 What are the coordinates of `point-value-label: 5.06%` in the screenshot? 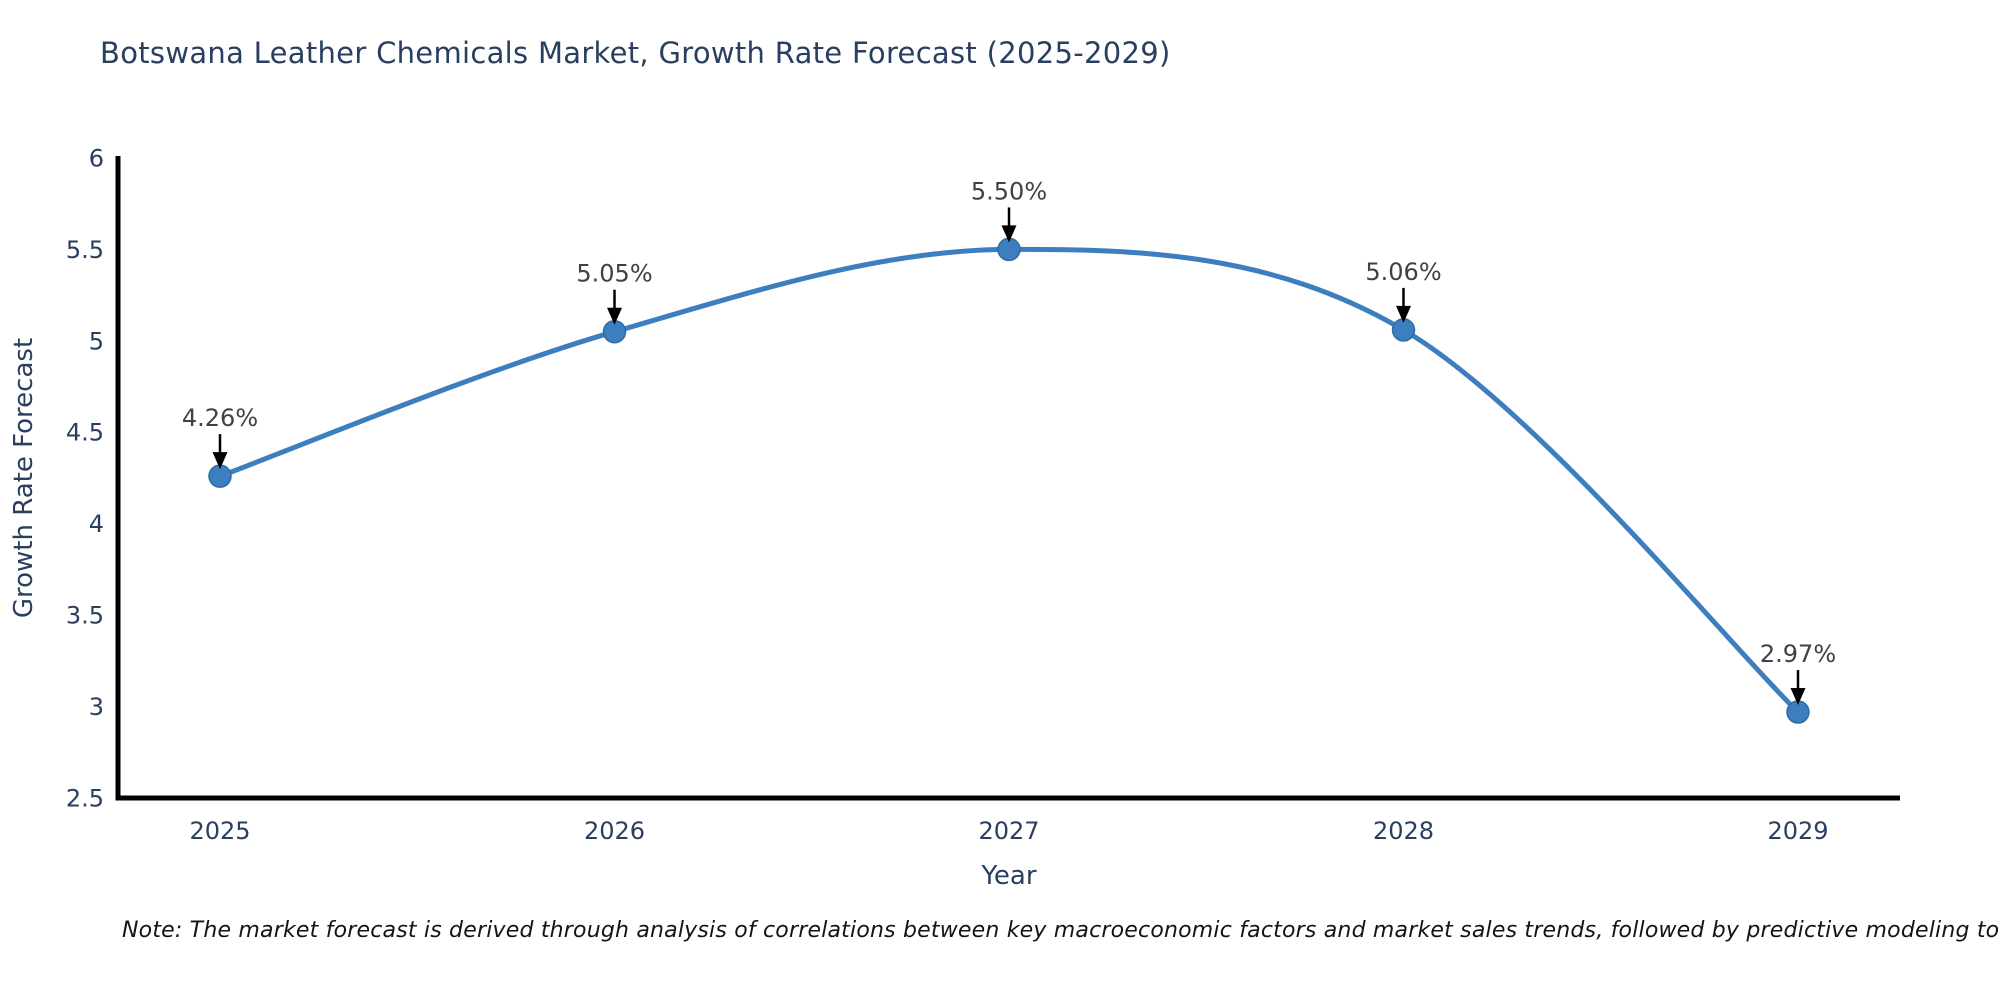 It's located at (1403, 272).